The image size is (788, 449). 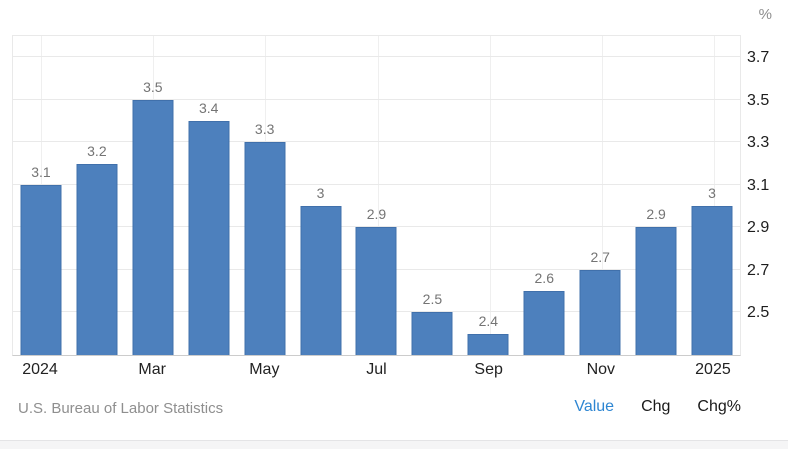 What do you see at coordinates (758, 57) in the screenshot?
I see `y-tick-label-3.7: 3.7` at bounding box center [758, 57].